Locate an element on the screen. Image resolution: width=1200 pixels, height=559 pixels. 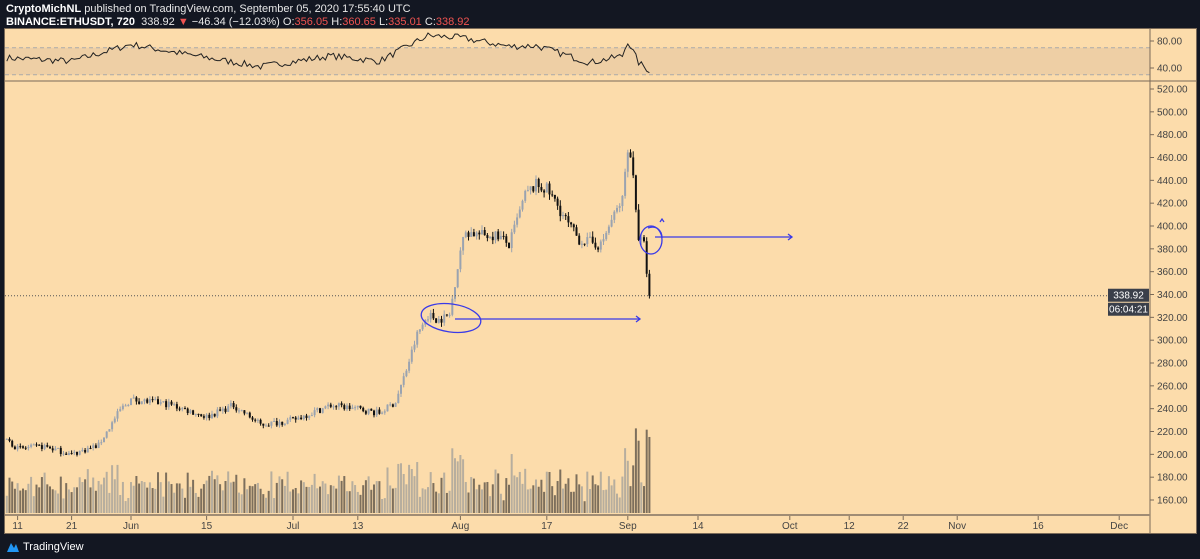
time-tick-label: 13 is located at coordinates (358, 526).